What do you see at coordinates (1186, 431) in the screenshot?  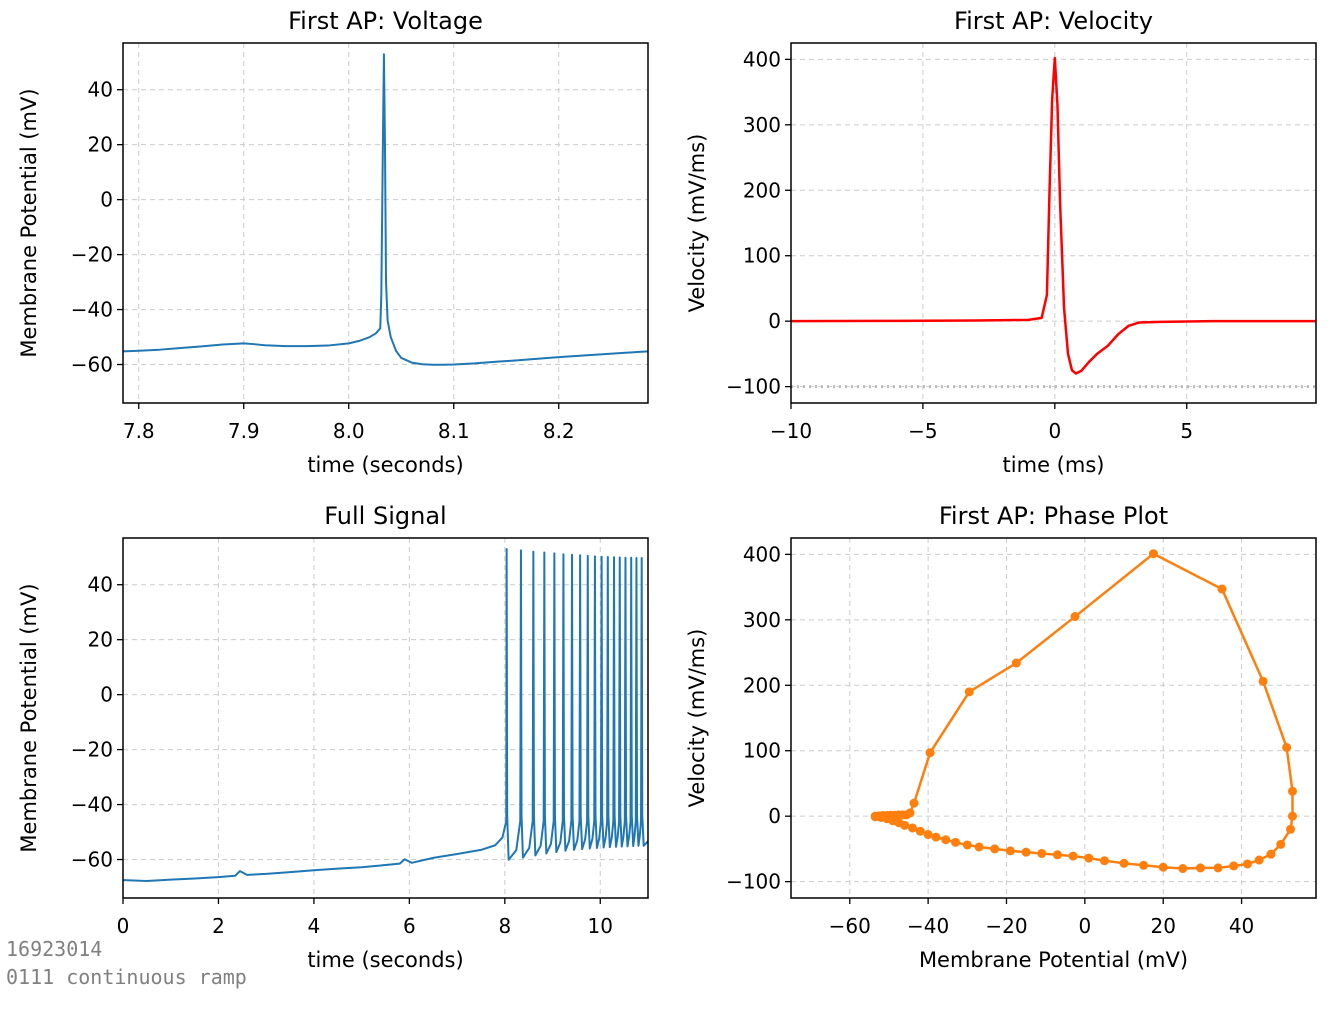 I see `x-tick-label: 5` at bounding box center [1186, 431].